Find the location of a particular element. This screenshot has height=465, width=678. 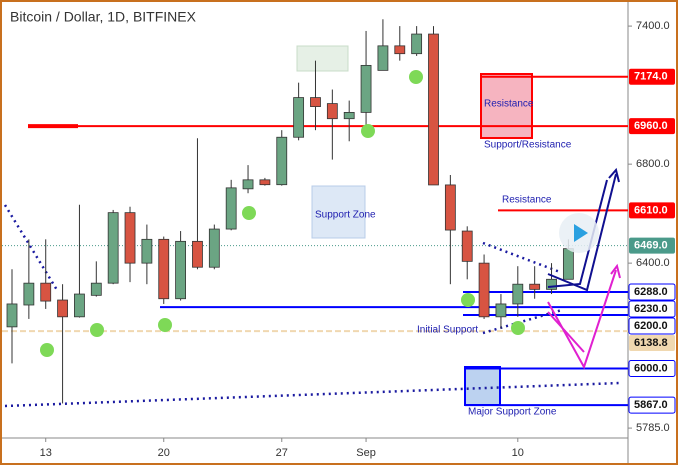

annotation: Support Zone is located at coordinates (345, 215).